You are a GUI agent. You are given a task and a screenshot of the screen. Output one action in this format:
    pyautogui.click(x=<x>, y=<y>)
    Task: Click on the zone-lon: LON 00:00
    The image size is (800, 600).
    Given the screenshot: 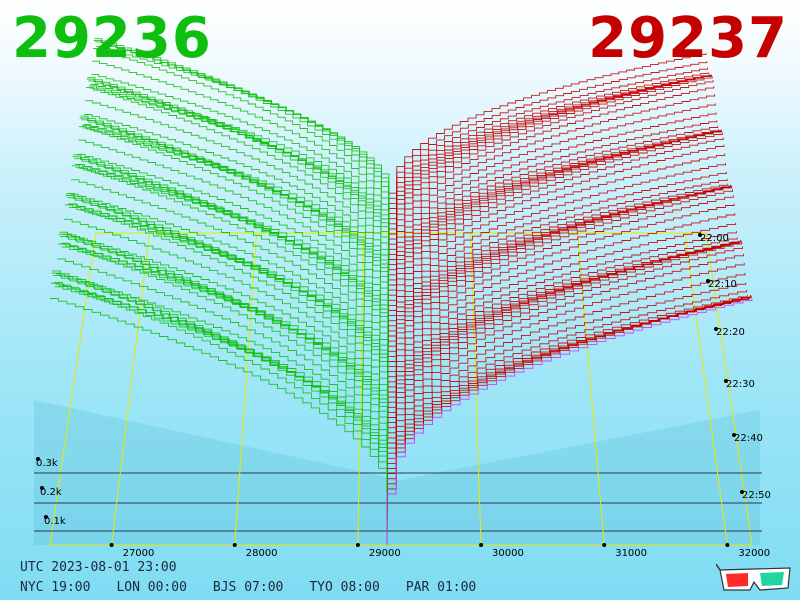 What is the action you would take?
    pyautogui.click(x=151, y=587)
    